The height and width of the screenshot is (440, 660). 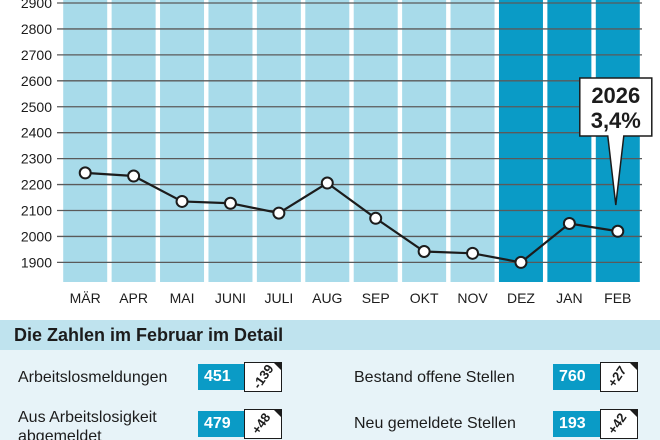 I want to click on x-tick-label: MÄR, so click(x=85, y=298).